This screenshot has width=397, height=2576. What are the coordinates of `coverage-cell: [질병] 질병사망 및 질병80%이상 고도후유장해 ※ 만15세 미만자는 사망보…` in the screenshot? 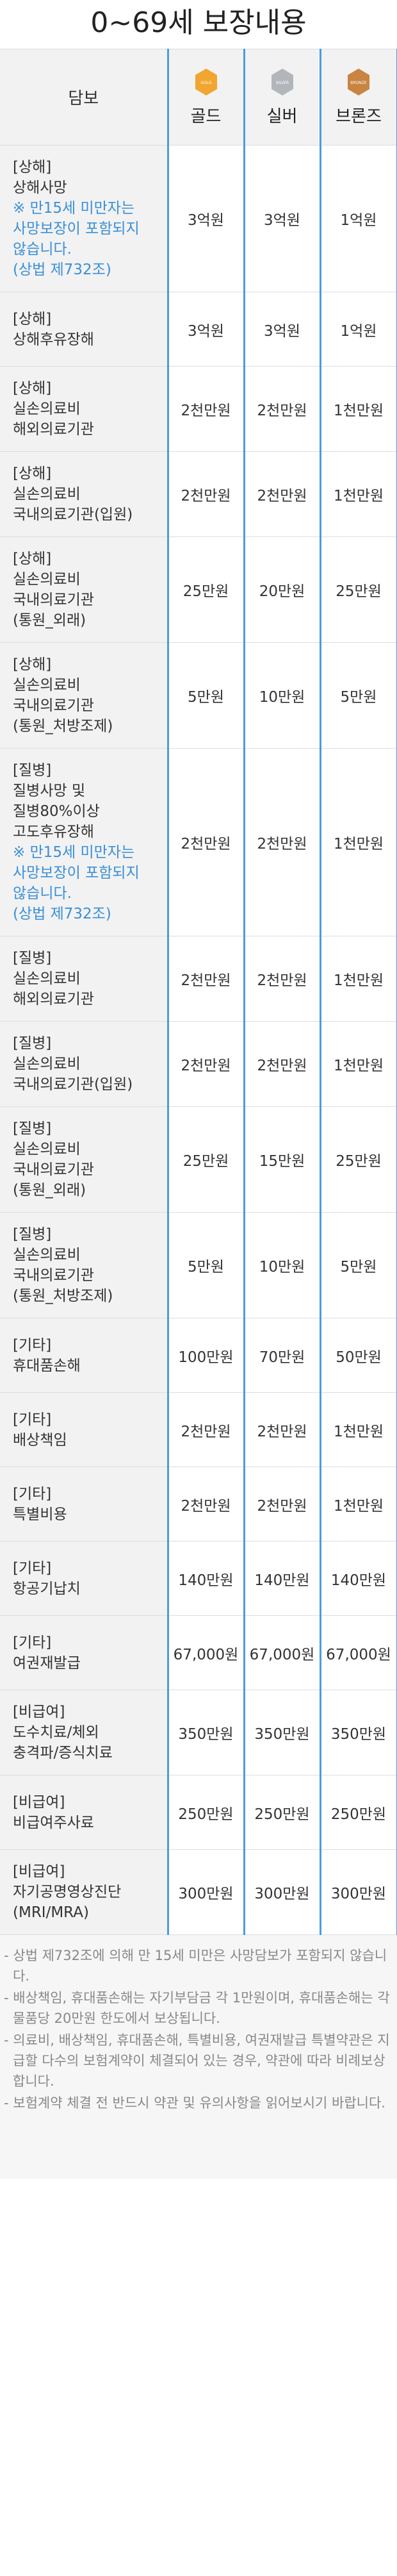 It's located at (84, 842).